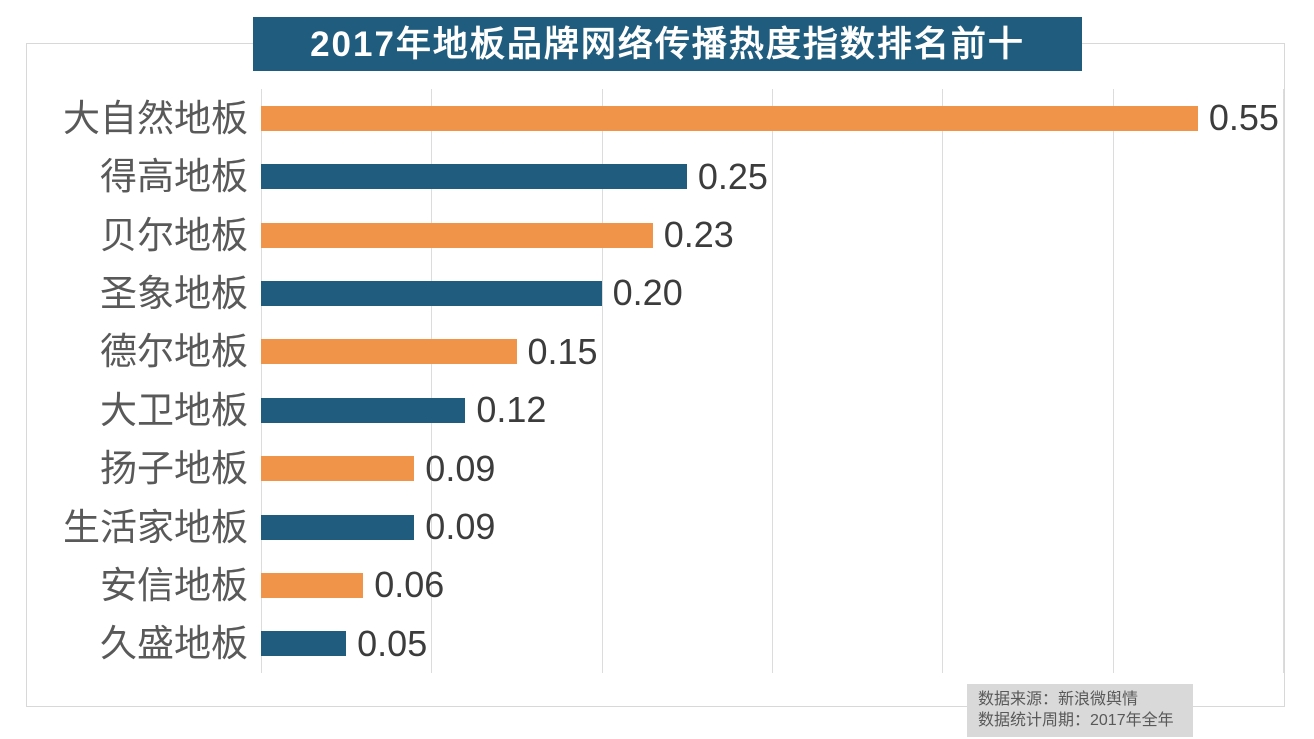 The height and width of the screenshot is (739, 1314). What do you see at coordinates (174, 177) in the screenshot?
I see `category-label: 得高地板` at bounding box center [174, 177].